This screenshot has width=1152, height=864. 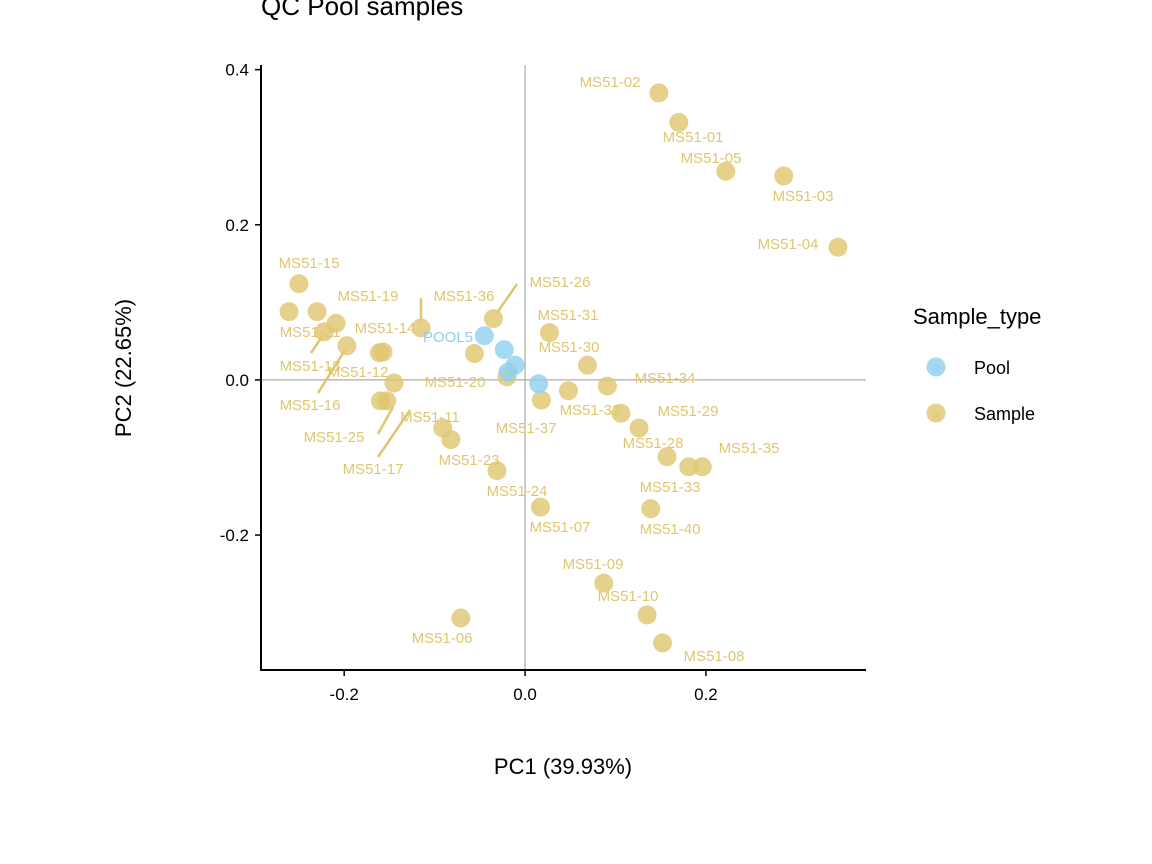 What do you see at coordinates (628, 596) in the screenshot?
I see `point-label: MS51-10` at bounding box center [628, 596].